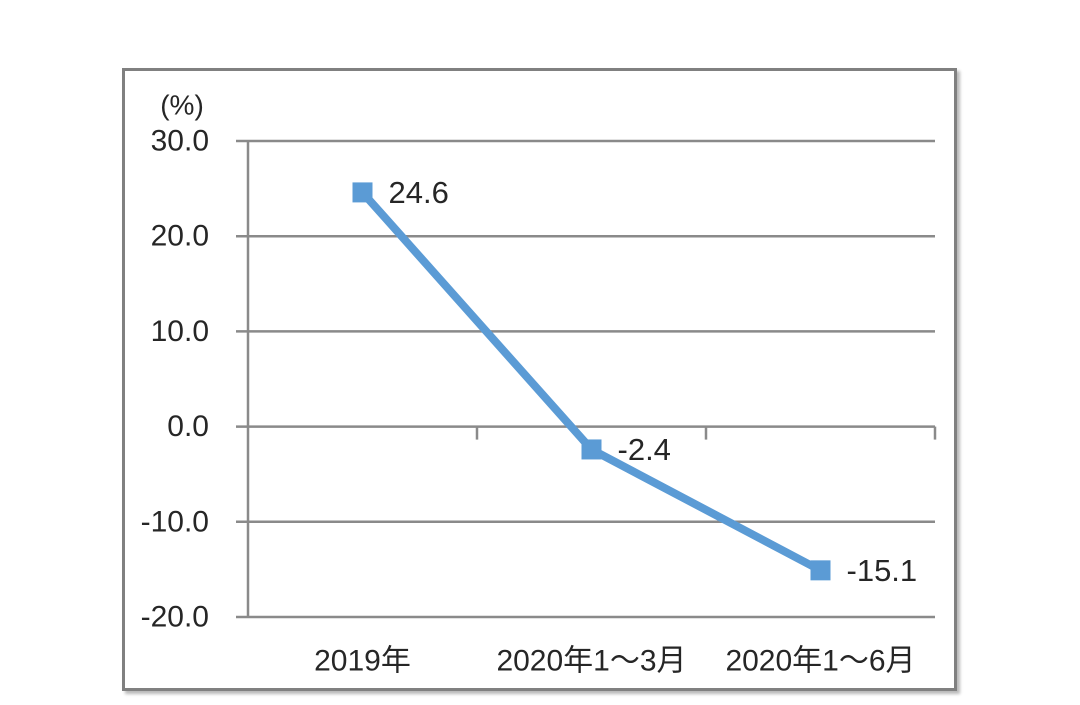 This screenshot has height=705, width=1080. Describe the element at coordinates (182, 105) in the screenshot. I see `y-axis-unit-label: (%)` at that location.